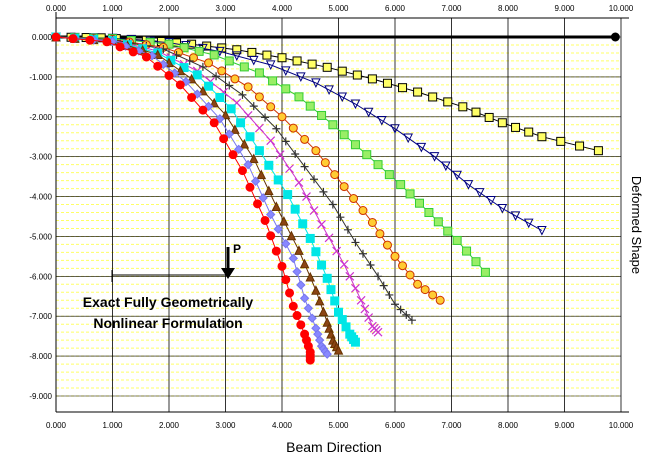  I want to click on x-tick-label-bottom: 7.000, so click(451, 425).